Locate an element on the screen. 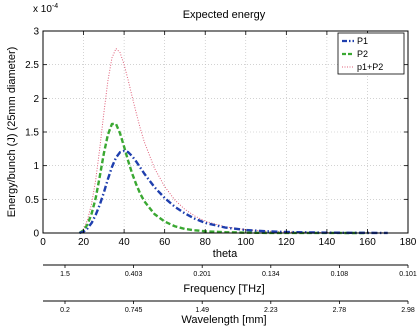  y-tick-label: 1.5 is located at coordinates (32, 133).